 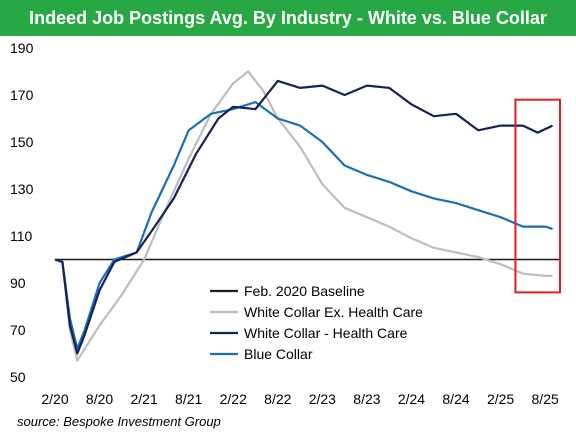 What do you see at coordinates (18, 377) in the screenshot?
I see `y-tick-label: 50` at bounding box center [18, 377].